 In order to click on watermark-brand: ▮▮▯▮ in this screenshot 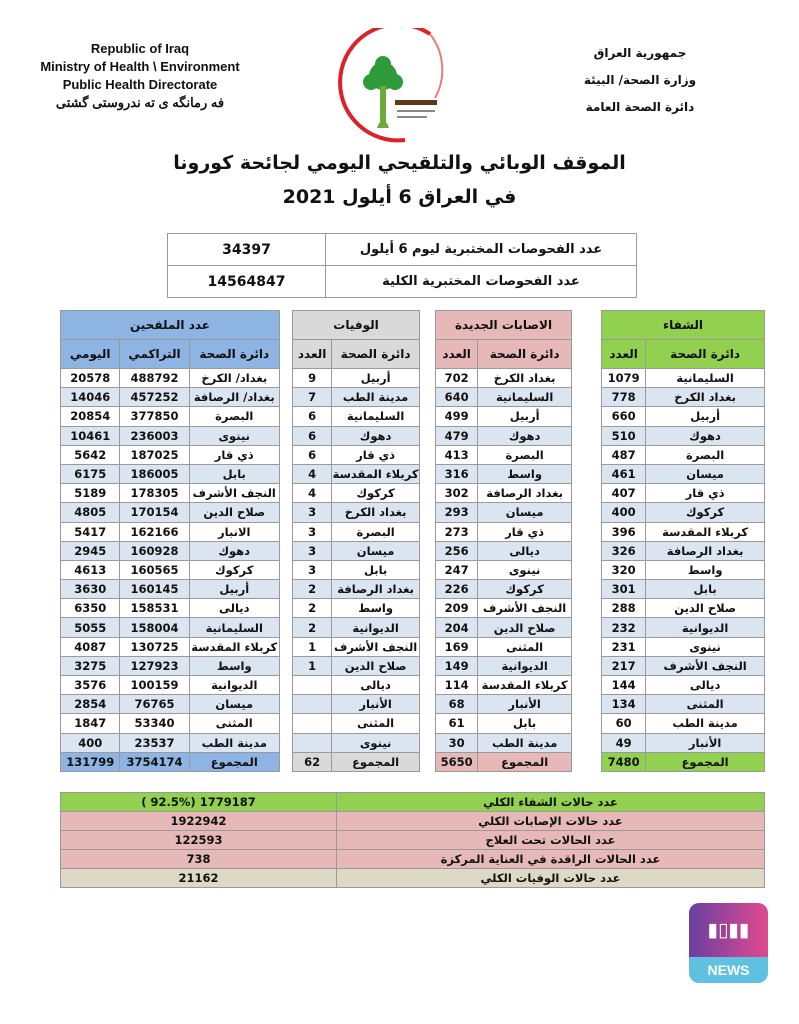, I will do `click(728, 930)`.